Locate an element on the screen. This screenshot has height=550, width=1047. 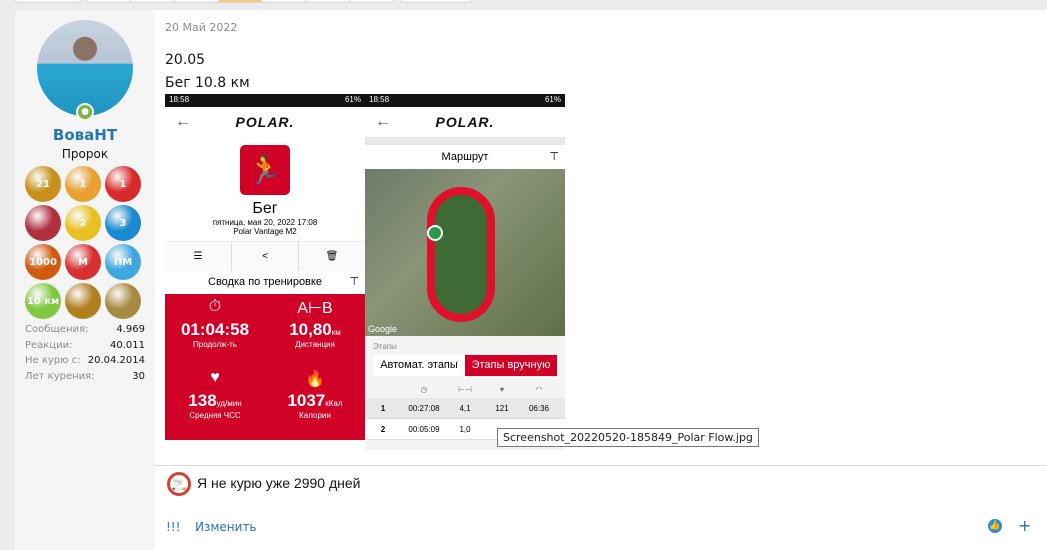
badge-label: 10 км is located at coordinates (43, 301).